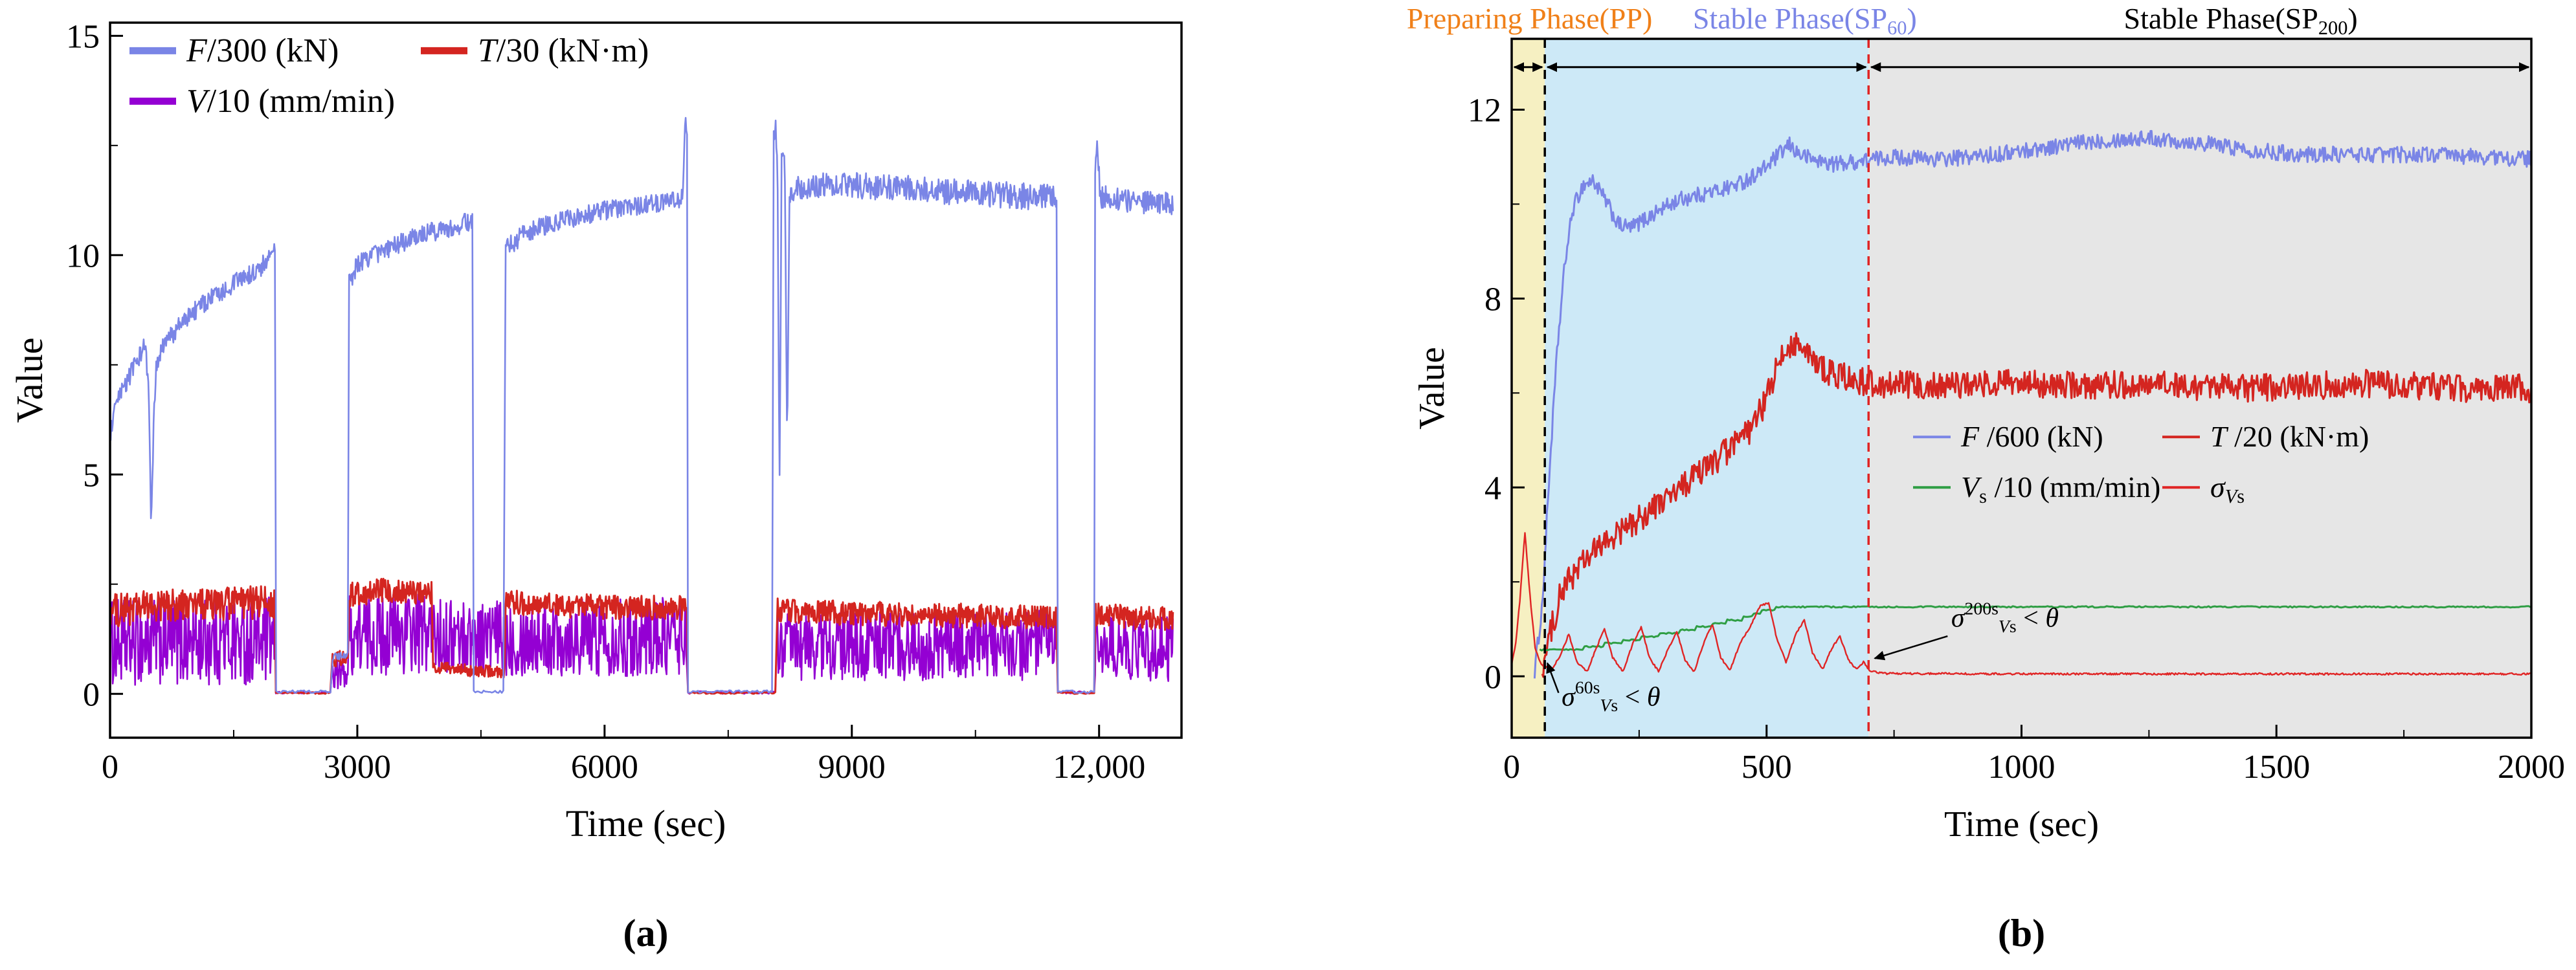  Describe the element at coordinates (1767, 767) in the screenshot. I see `x-tick-label: 500` at that location.